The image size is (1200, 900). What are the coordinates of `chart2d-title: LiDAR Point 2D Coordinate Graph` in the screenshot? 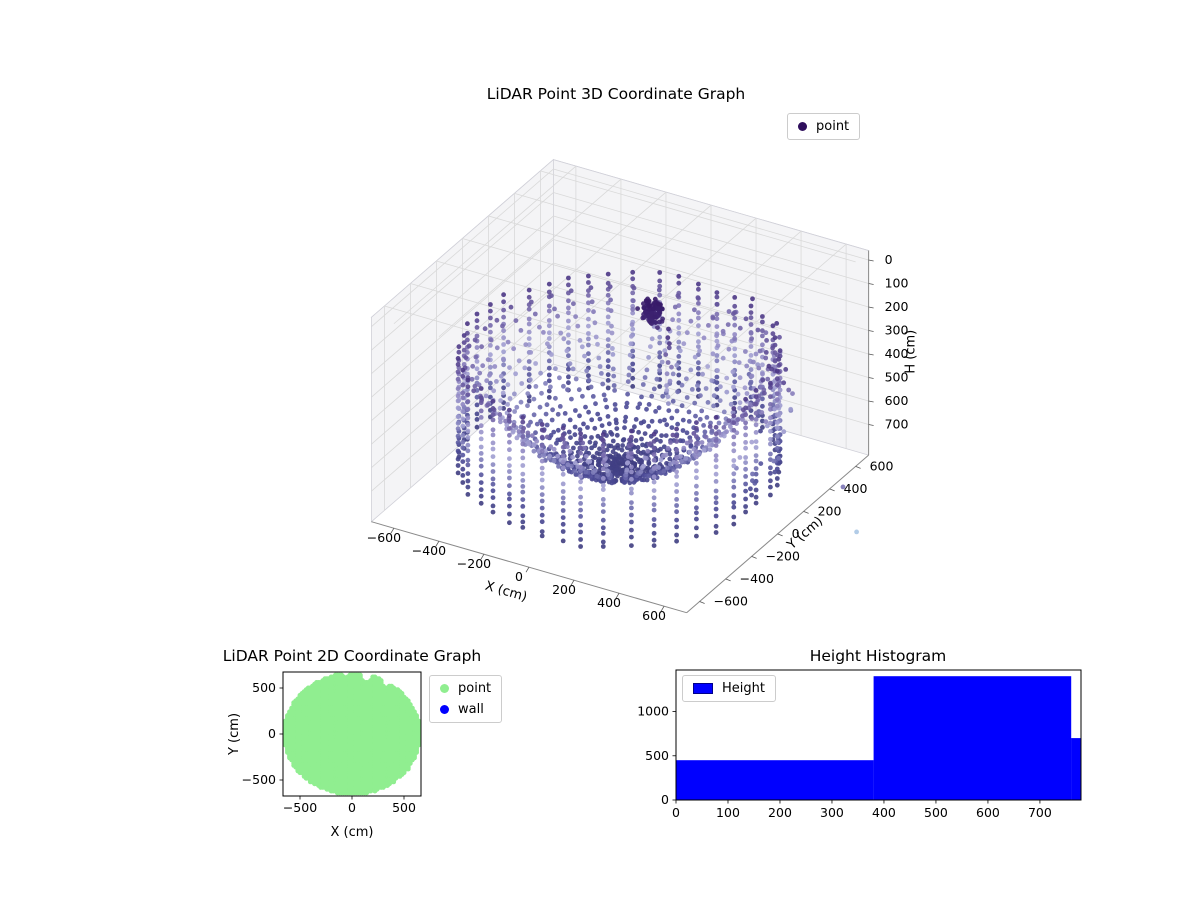 It's located at (352, 656).